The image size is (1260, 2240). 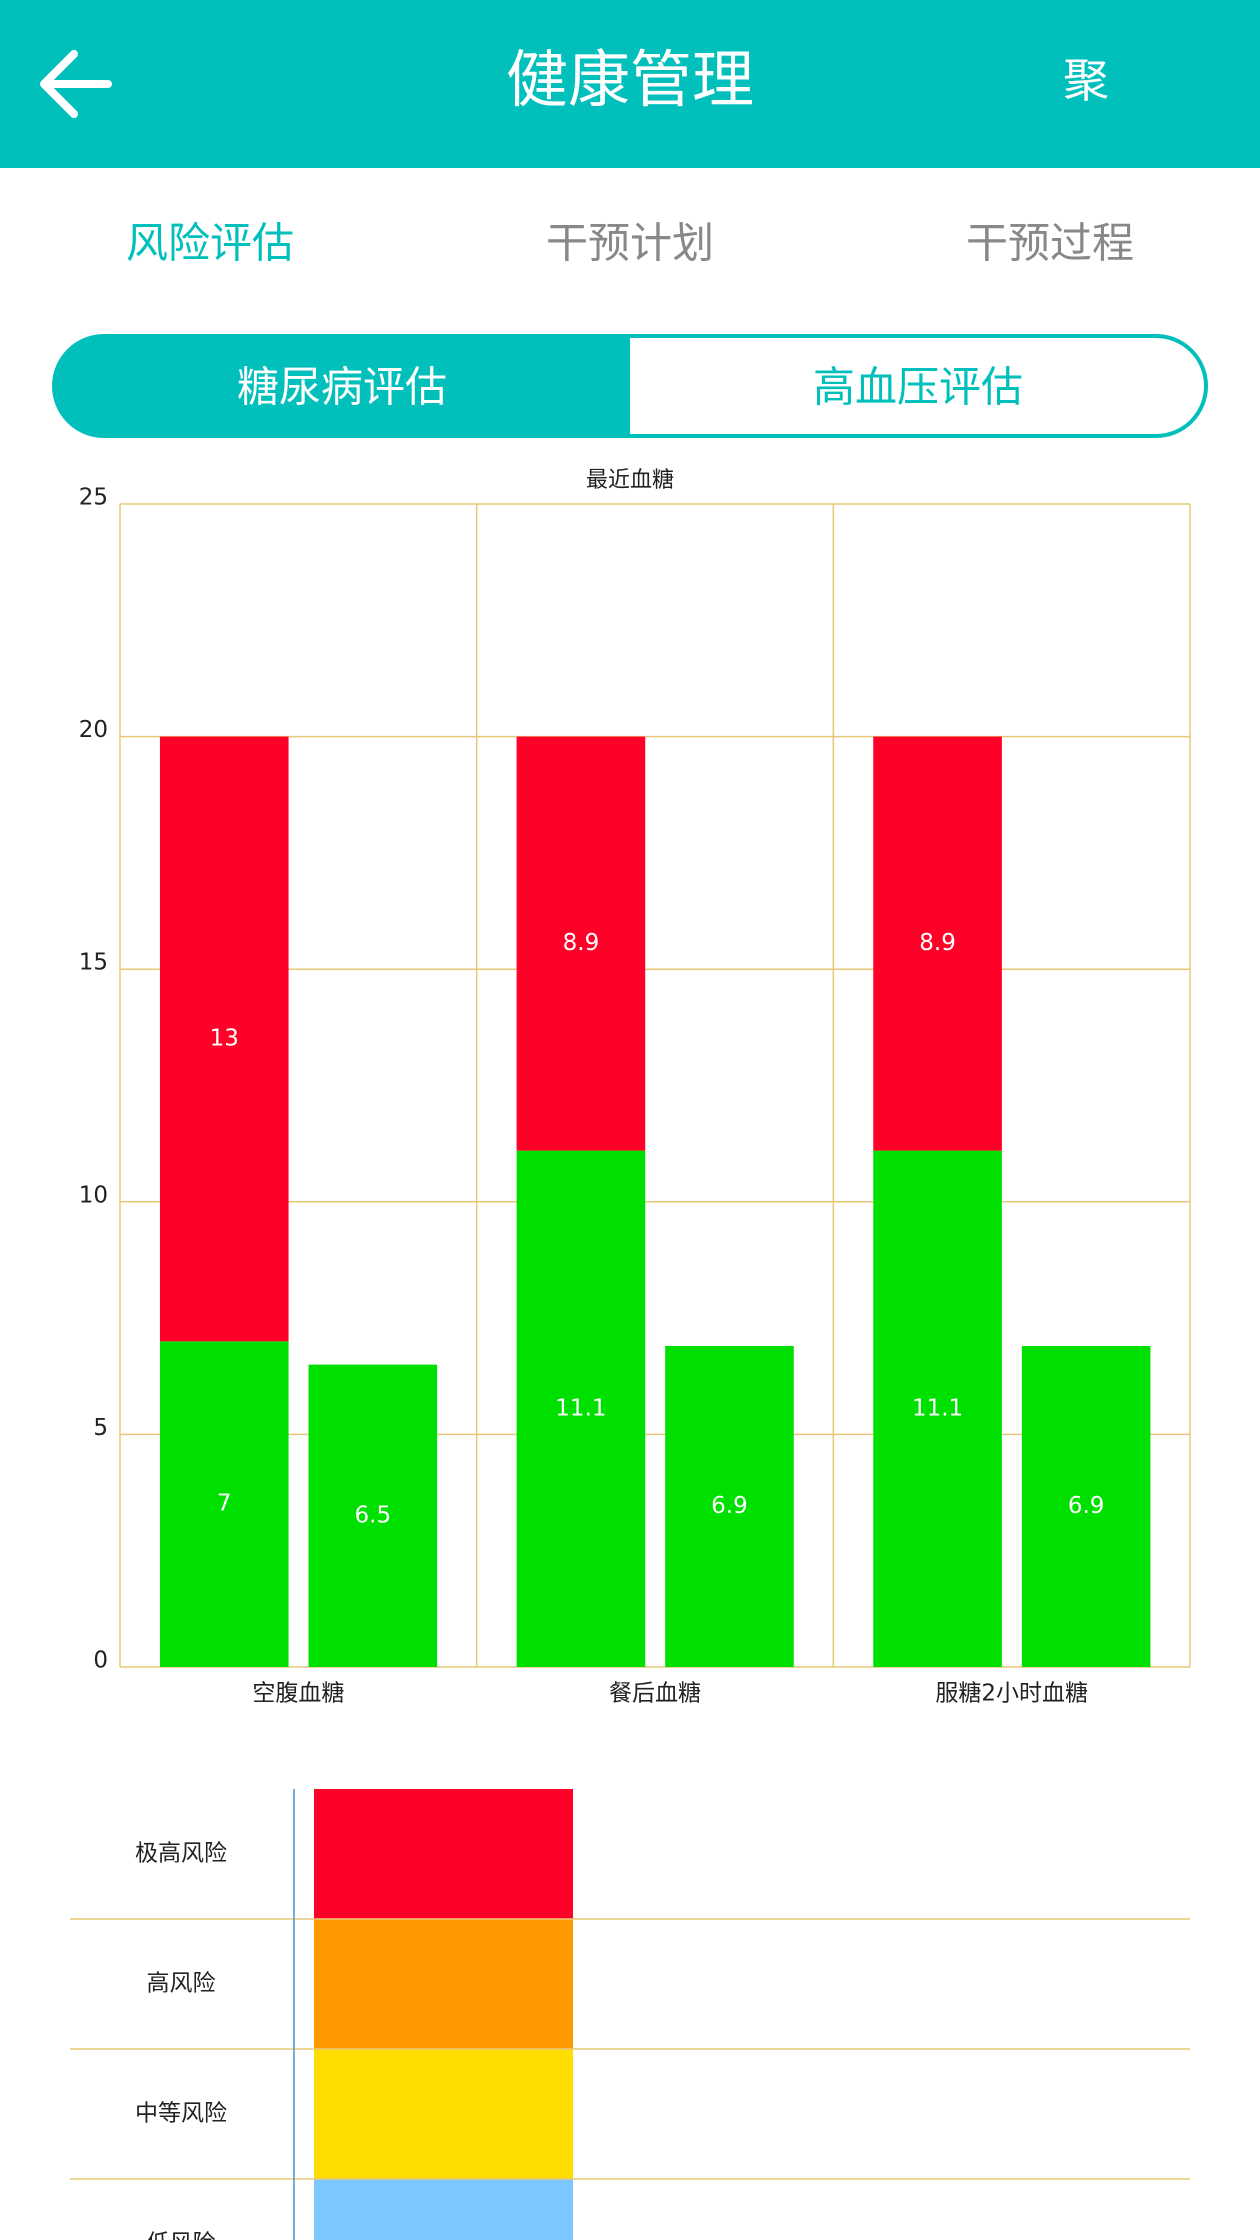 I want to click on y-tick-label: 5, so click(x=100, y=1428).